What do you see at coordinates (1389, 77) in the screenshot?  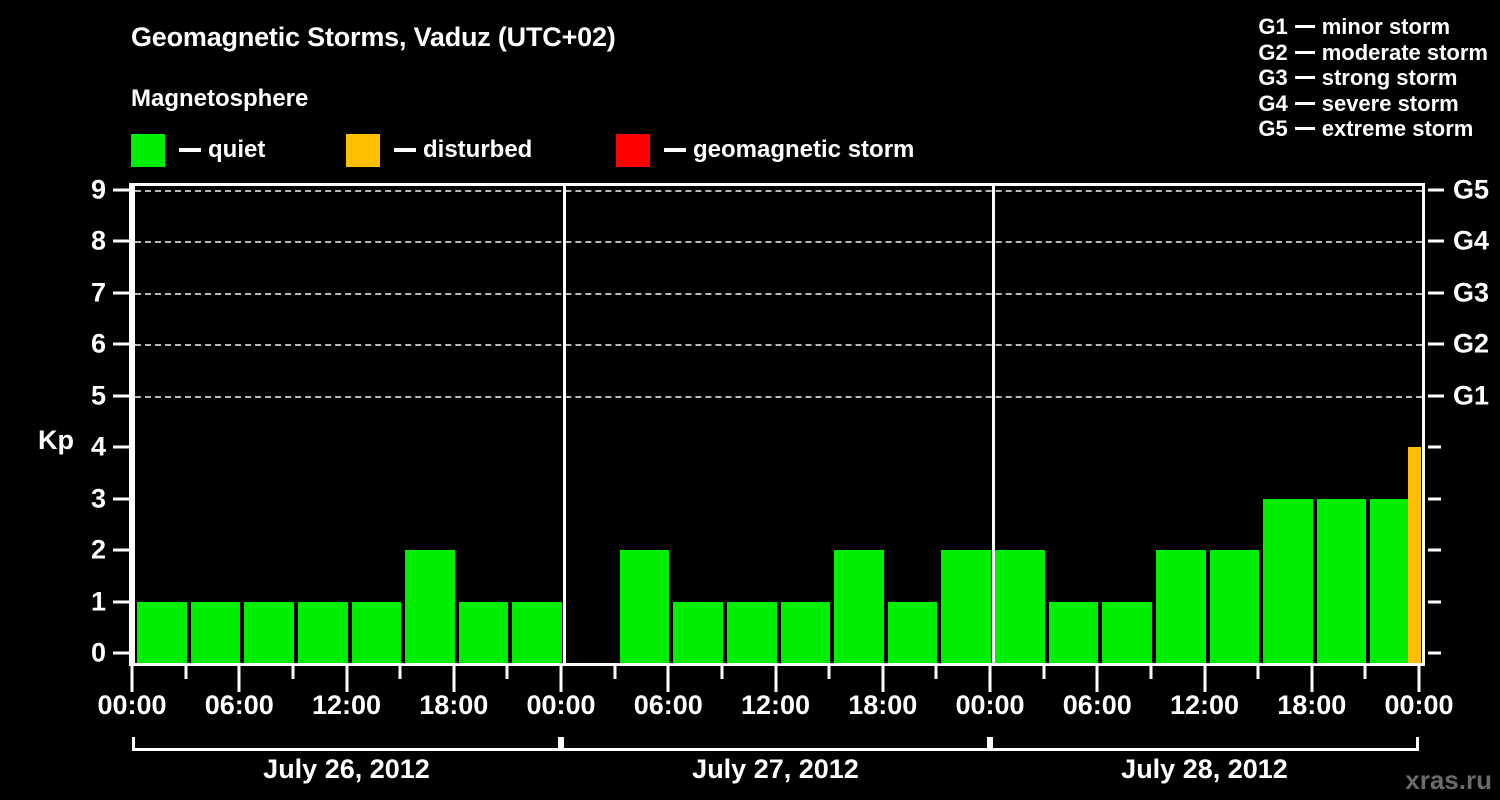 I see `g-legend-description: strong storm` at bounding box center [1389, 77].